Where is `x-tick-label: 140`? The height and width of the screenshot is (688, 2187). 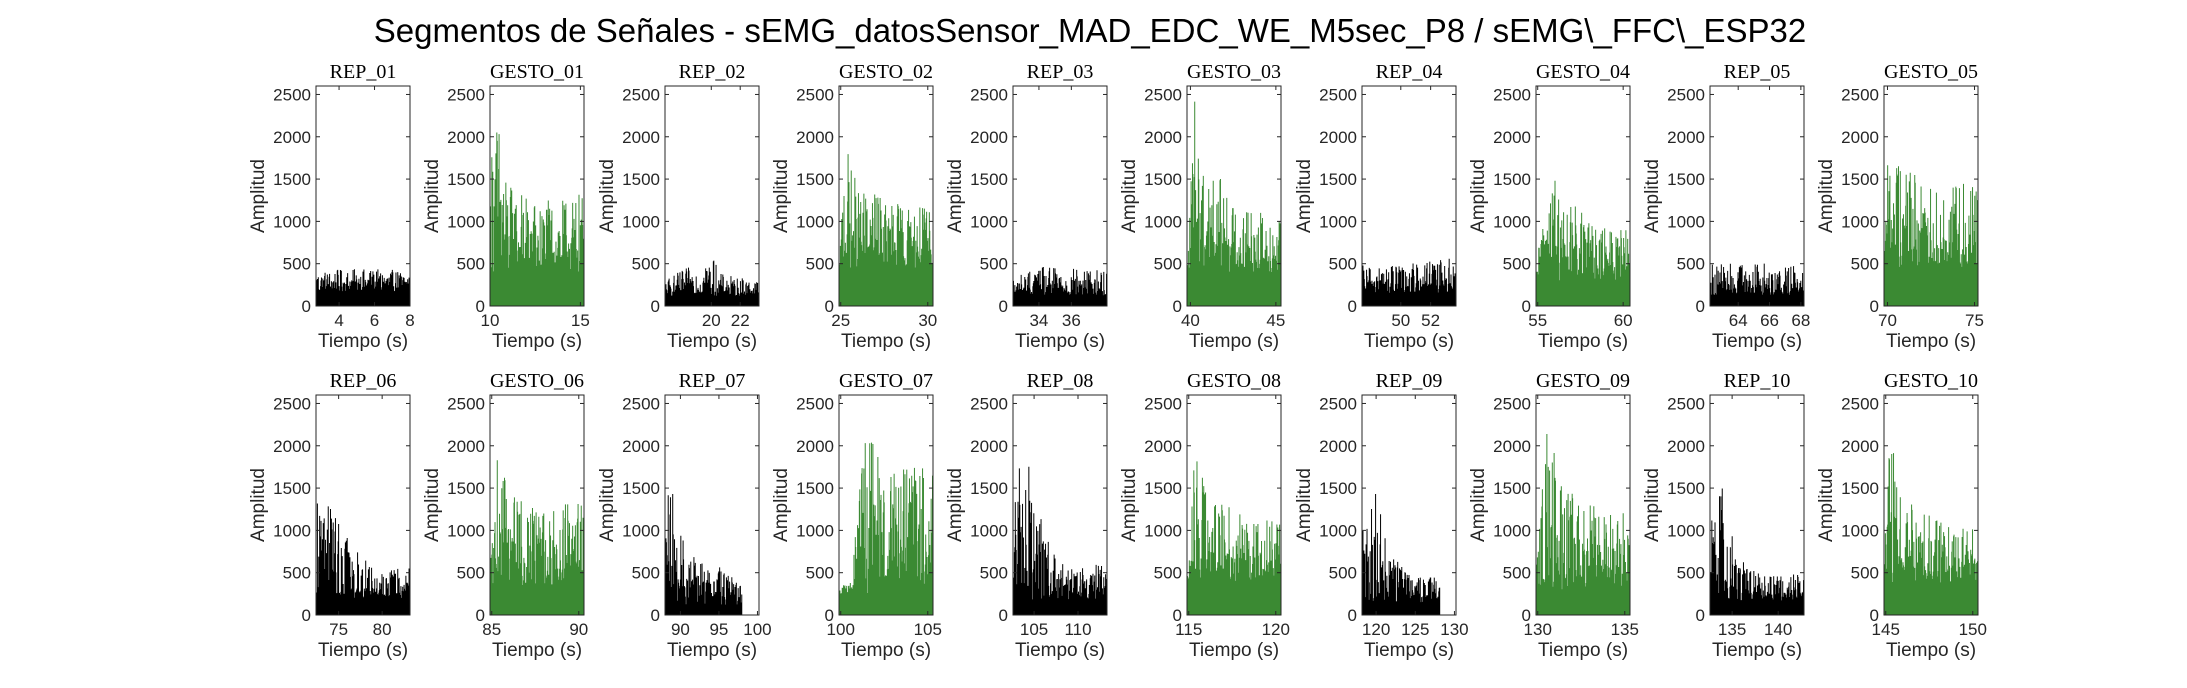 x-tick-label: 140 is located at coordinates (1778, 629).